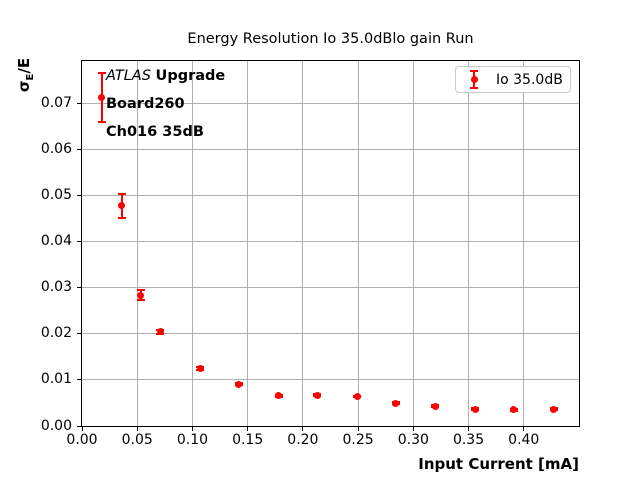  I want to click on legend: Io 35.0dB, so click(513, 79).